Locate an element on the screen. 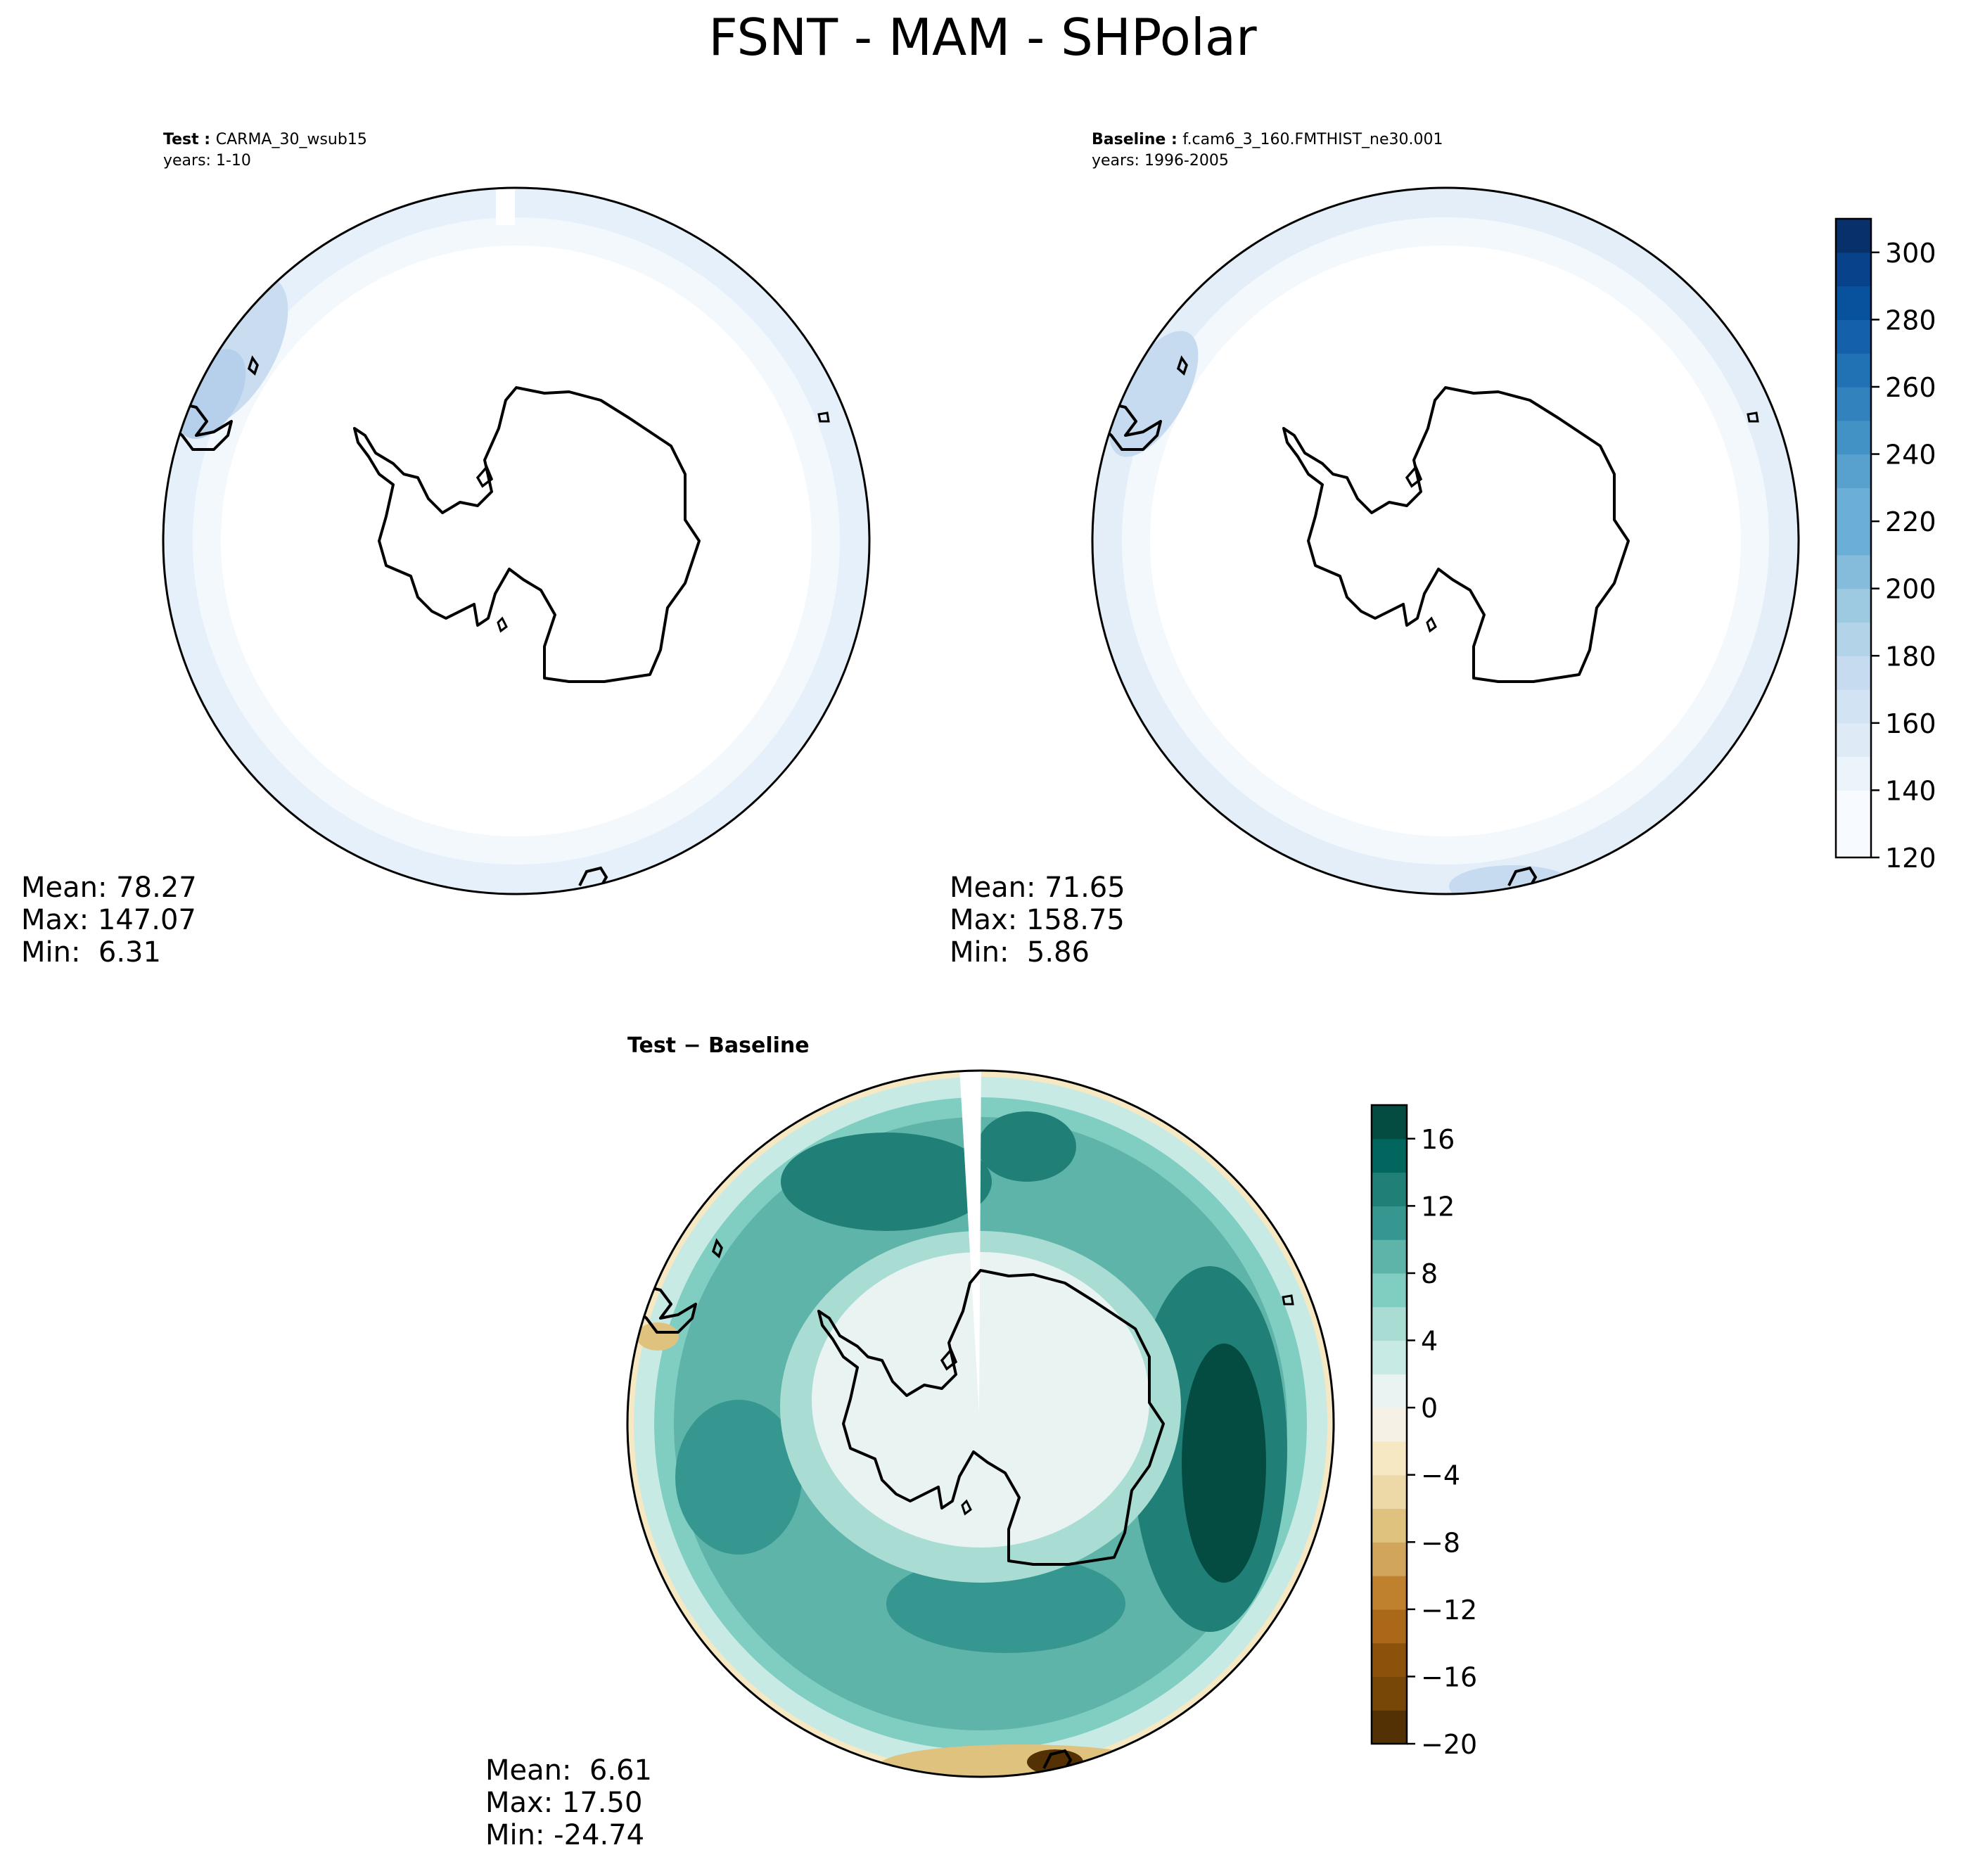 This screenshot has width=1966, height=1876. map-diff-boundary is located at coordinates (980, 1423).